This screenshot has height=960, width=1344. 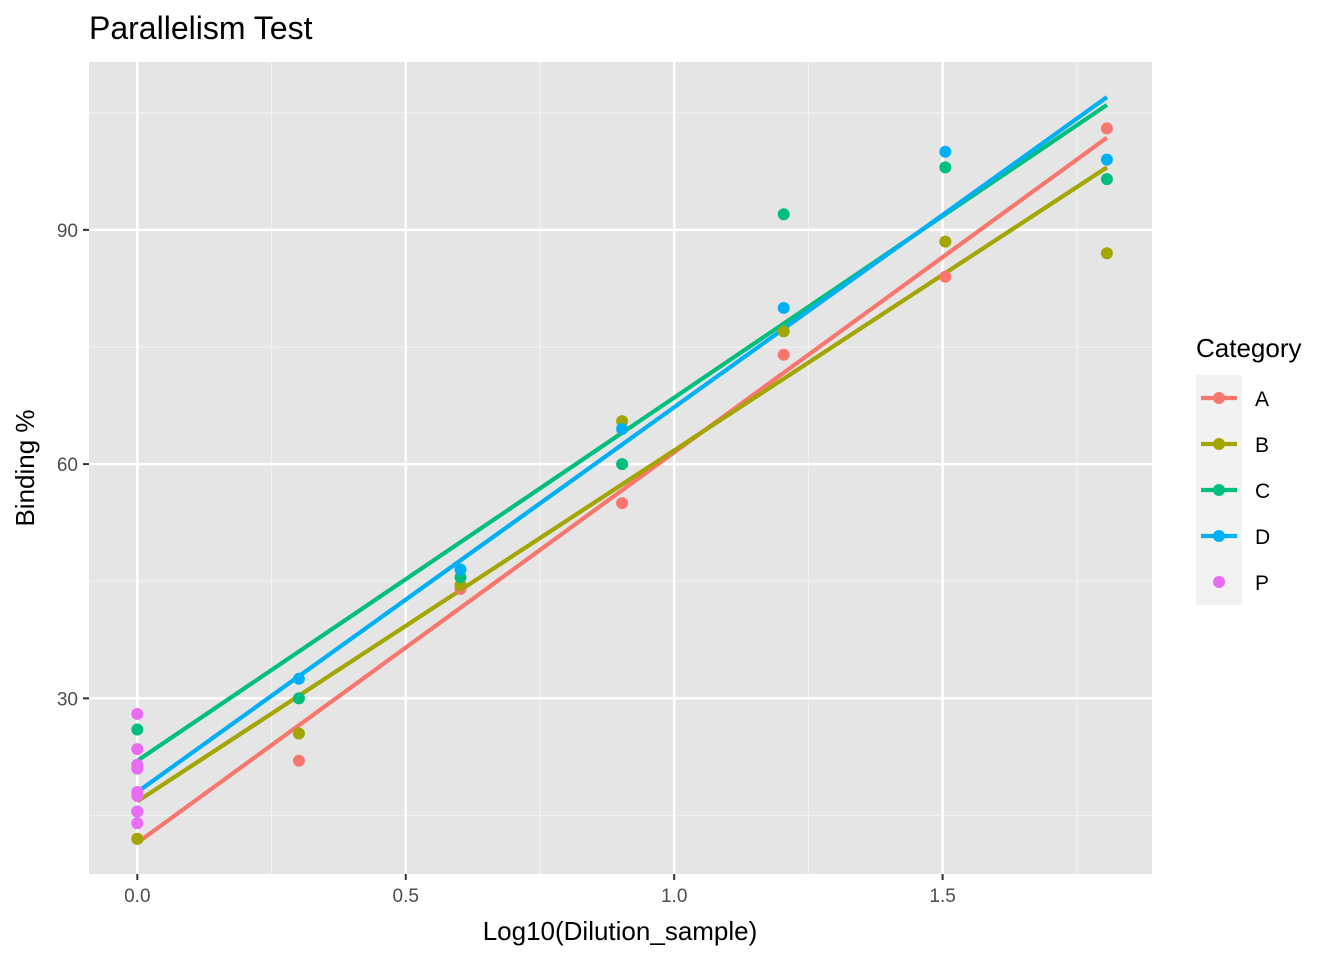 What do you see at coordinates (67, 699) in the screenshot?
I see `y-tick-label: 30` at bounding box center [67, 699].